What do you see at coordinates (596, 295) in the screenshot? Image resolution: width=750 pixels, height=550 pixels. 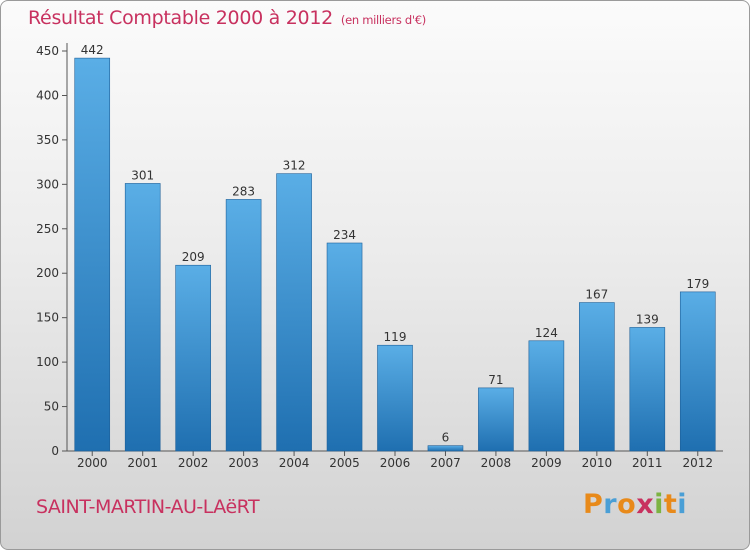 I see `data-label: 167` at bounding box center [596, 295].